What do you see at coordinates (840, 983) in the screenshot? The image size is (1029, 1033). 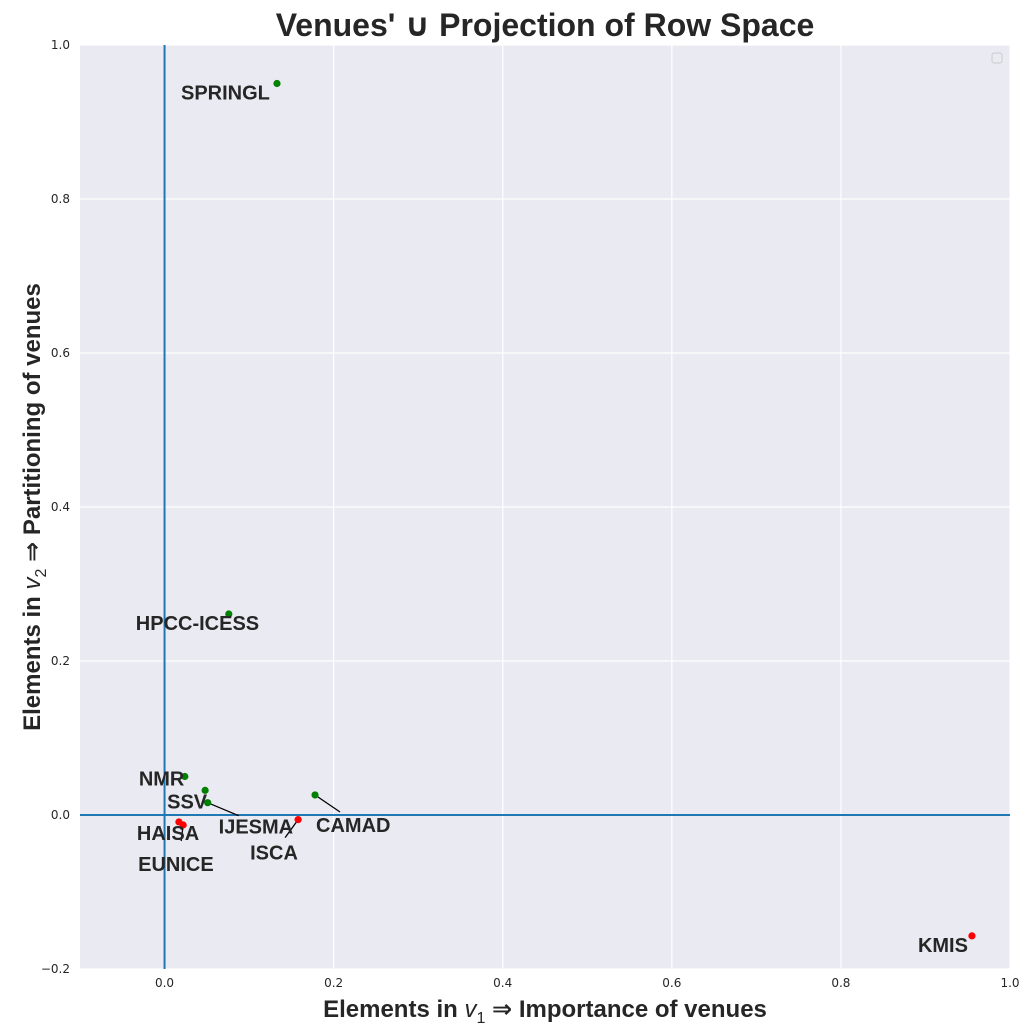 I see `x-tick-label: 0.8` at bounding box center [840, 983].